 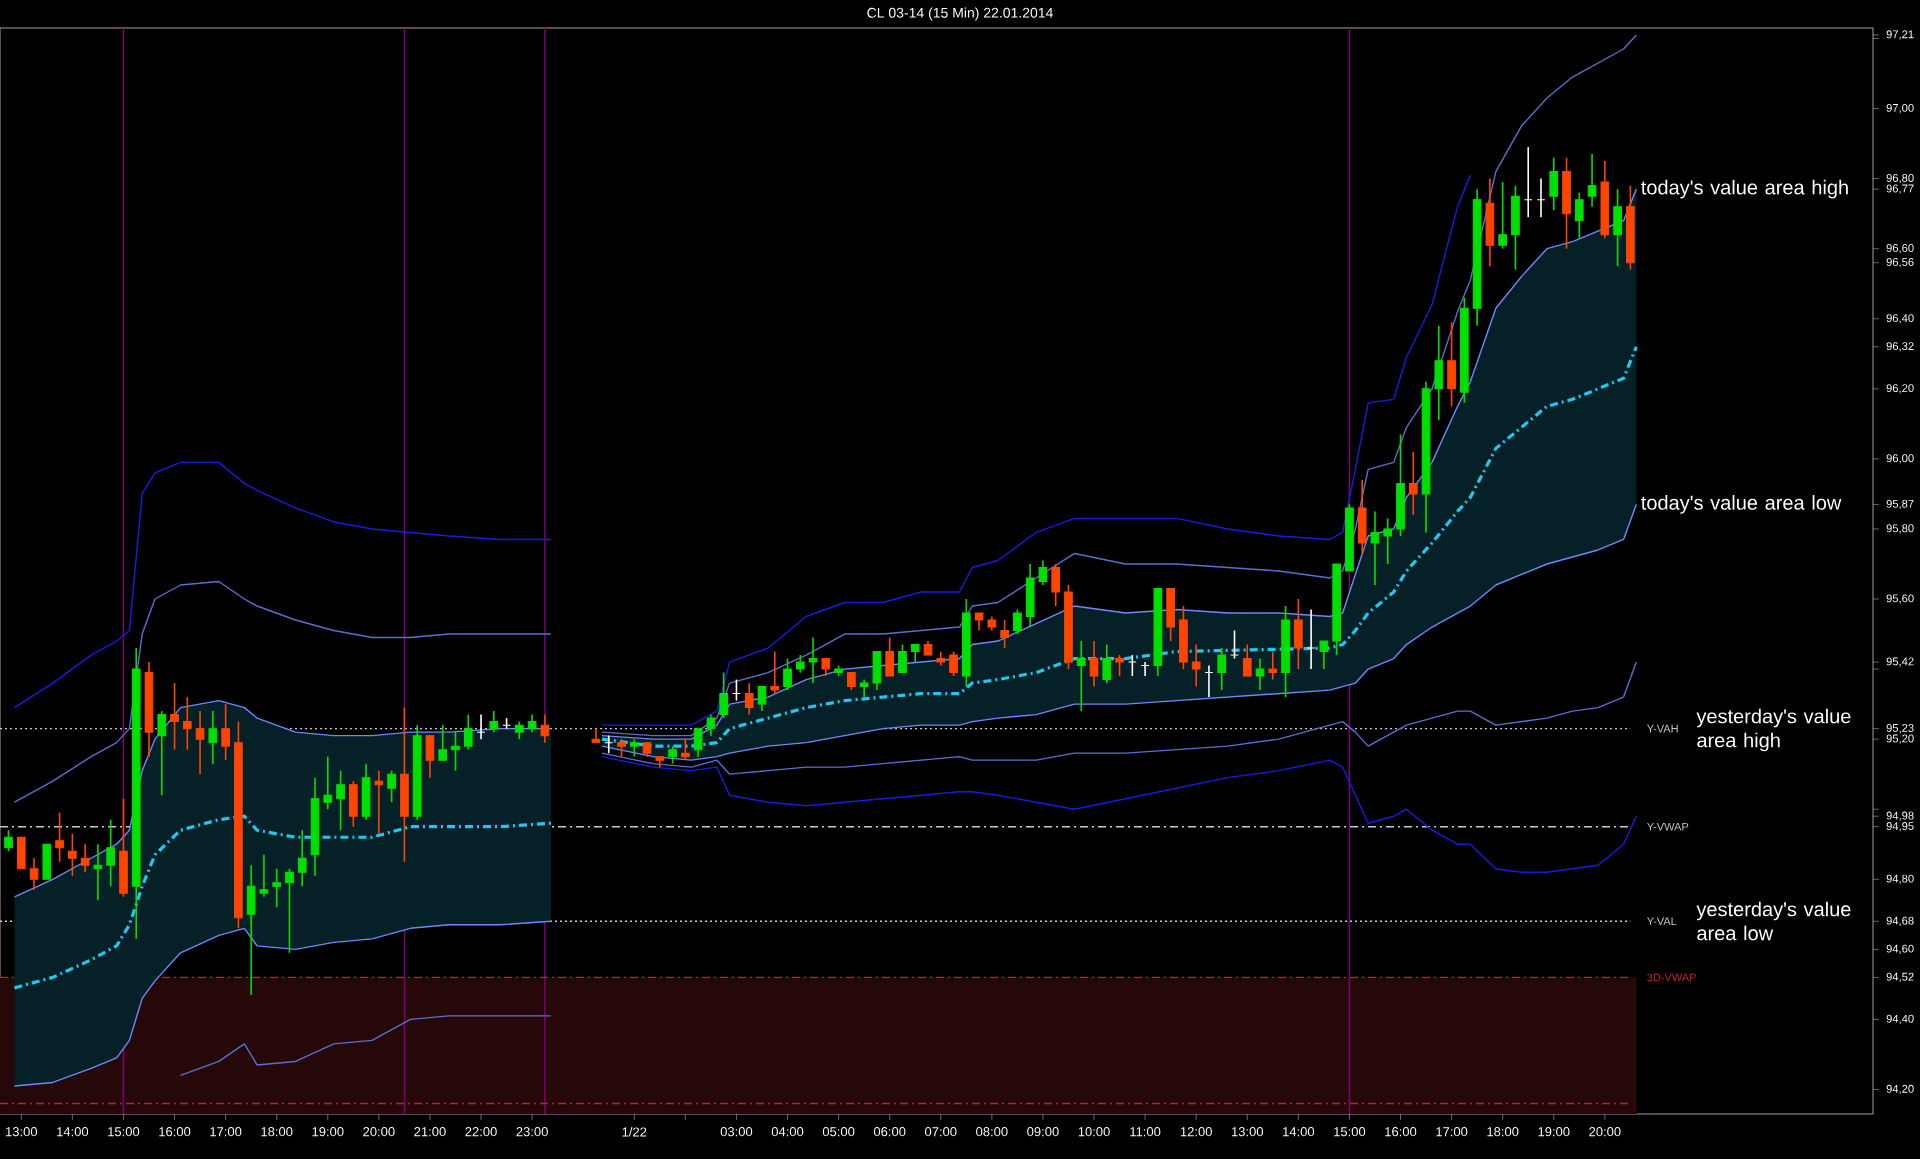 I want to click on x-tick-label: 12:00, so click(x=1196, y=1132).